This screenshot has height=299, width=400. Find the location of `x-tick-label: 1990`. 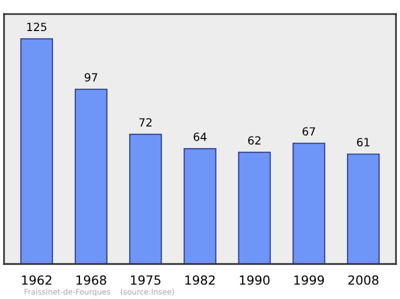

x-tick-label: 1990 is located at coordinates (255, 280).